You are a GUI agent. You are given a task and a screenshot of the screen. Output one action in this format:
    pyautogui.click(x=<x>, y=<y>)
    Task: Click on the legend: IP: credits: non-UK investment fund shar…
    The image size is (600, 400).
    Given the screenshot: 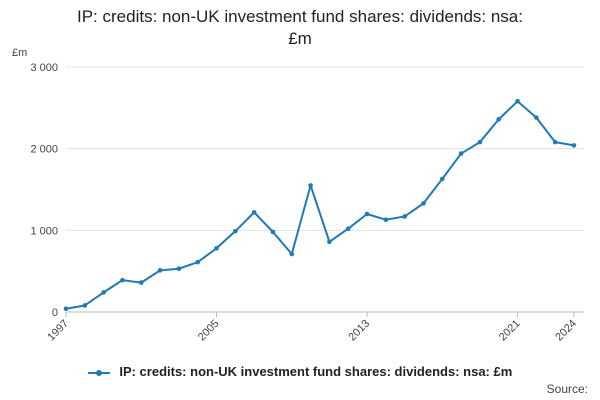 What is the action you would take?
    pyautogui.click(x=300, y=371)
    